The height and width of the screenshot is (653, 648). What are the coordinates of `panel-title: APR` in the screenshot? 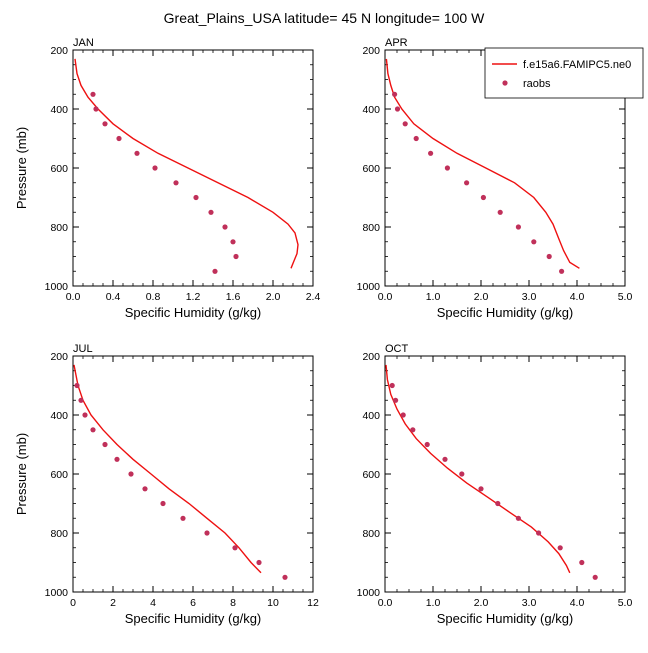 It's located at (396, 43).